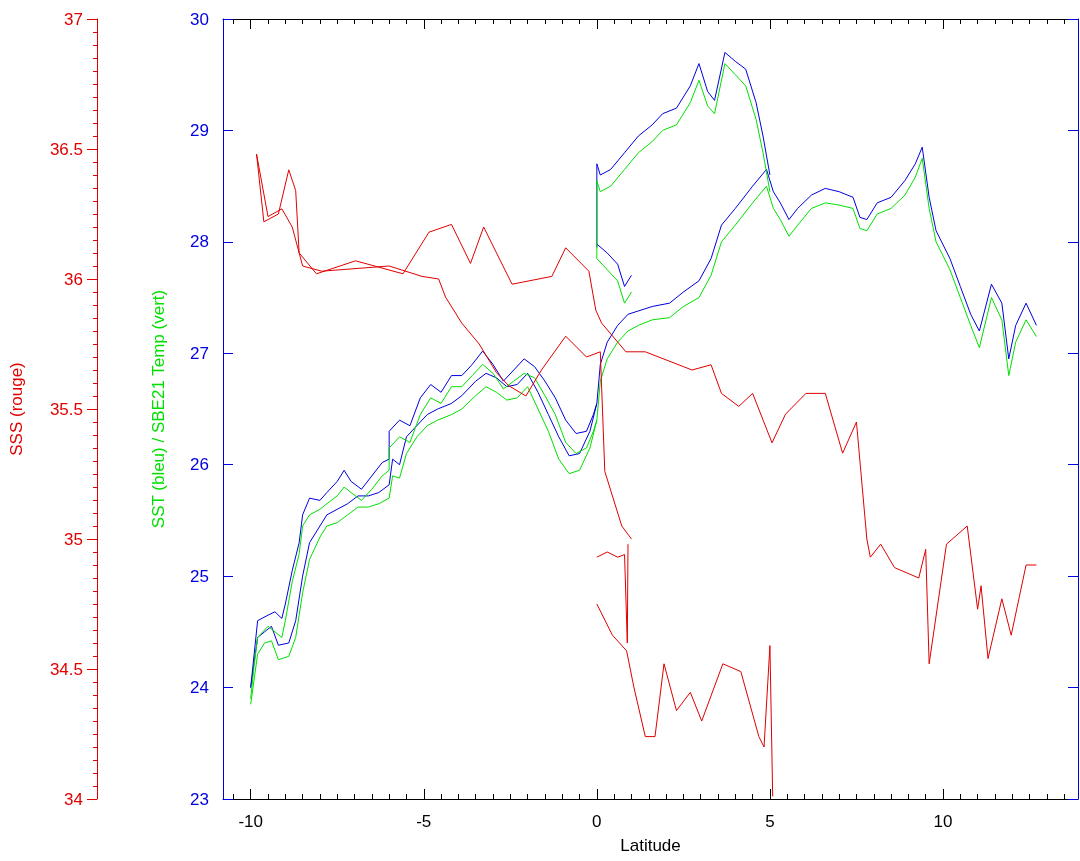  I want to click on x-tick-label: -5, so click(424, 821).